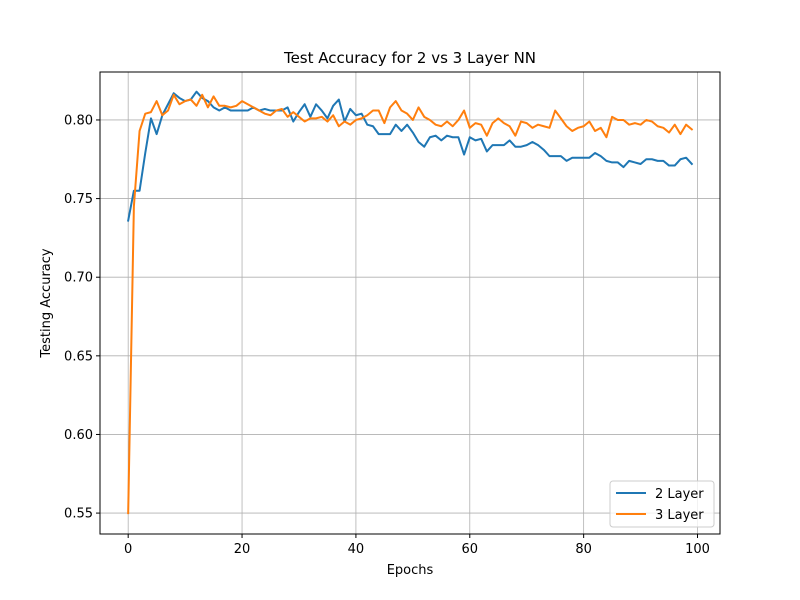  Describe the element at coordinates (78, 356) in the screenshot. I see `y-tick-label: 0.65` at that location.